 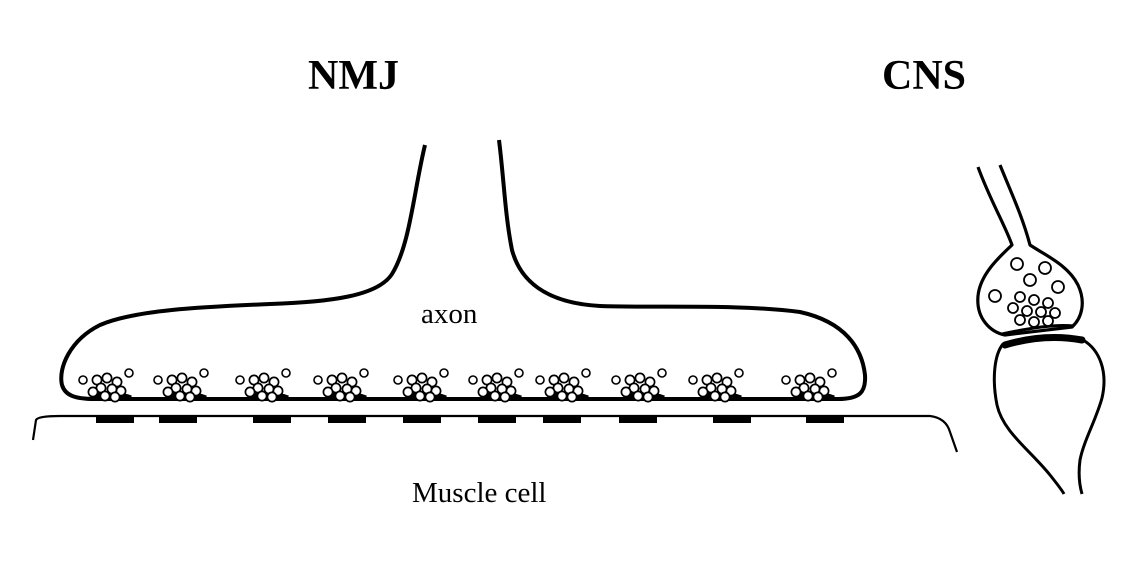 I want to click on cns-synapse, so click(x=1041, y=329).